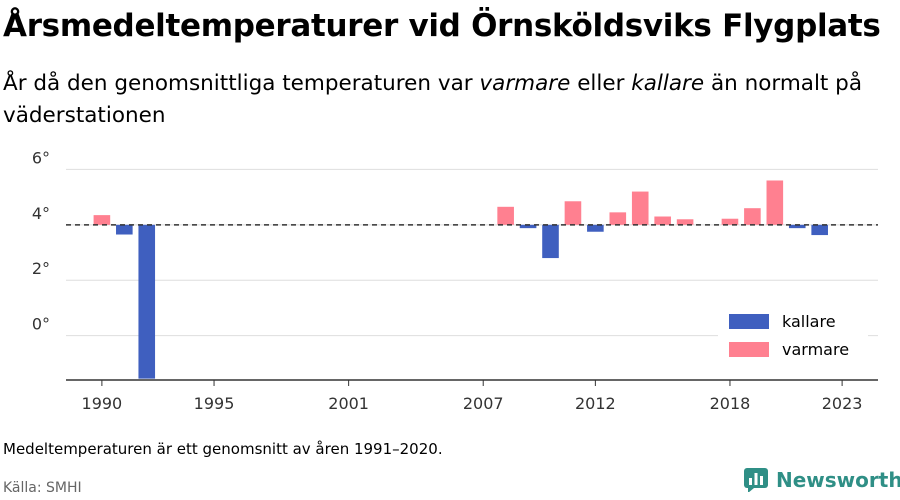  Describe the element at coordinates (730, 403) in the screenshot. I see `x-tick-label: 2018` at that location.